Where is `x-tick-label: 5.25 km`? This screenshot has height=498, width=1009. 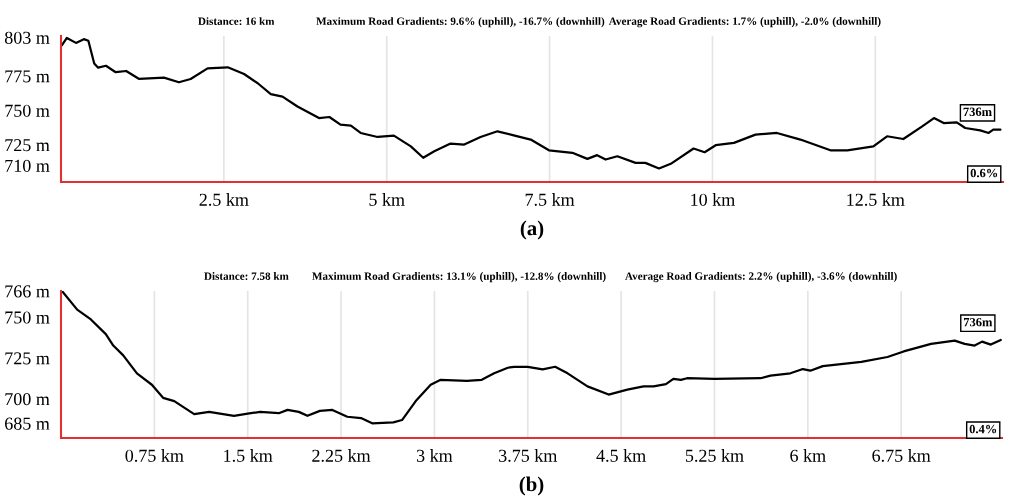 x-tick-label: 5.25 km is located at coordinates (714, 455).